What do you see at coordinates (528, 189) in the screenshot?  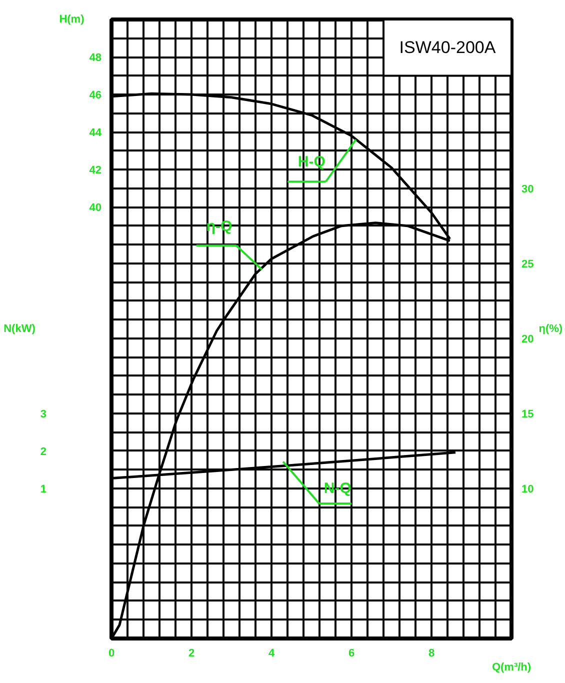 I see `y2-tick-label: 30` at bounding box center [528, 189].